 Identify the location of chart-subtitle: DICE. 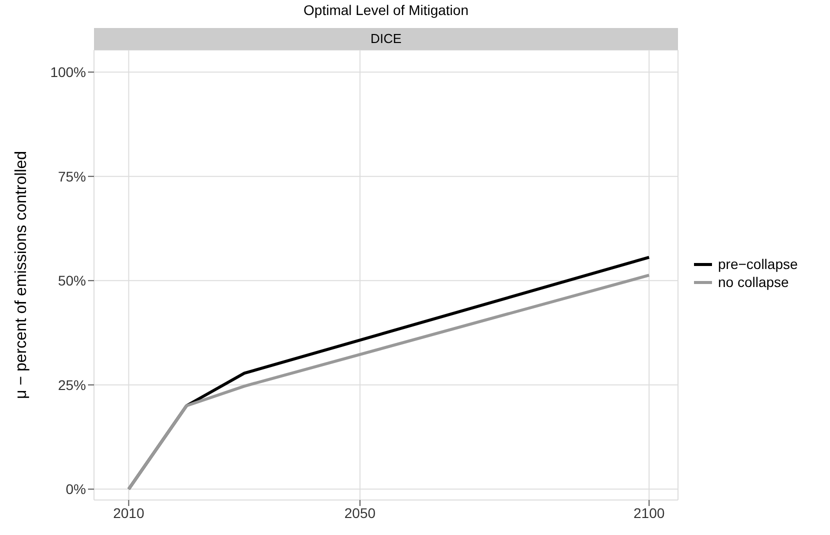
(386, 39).